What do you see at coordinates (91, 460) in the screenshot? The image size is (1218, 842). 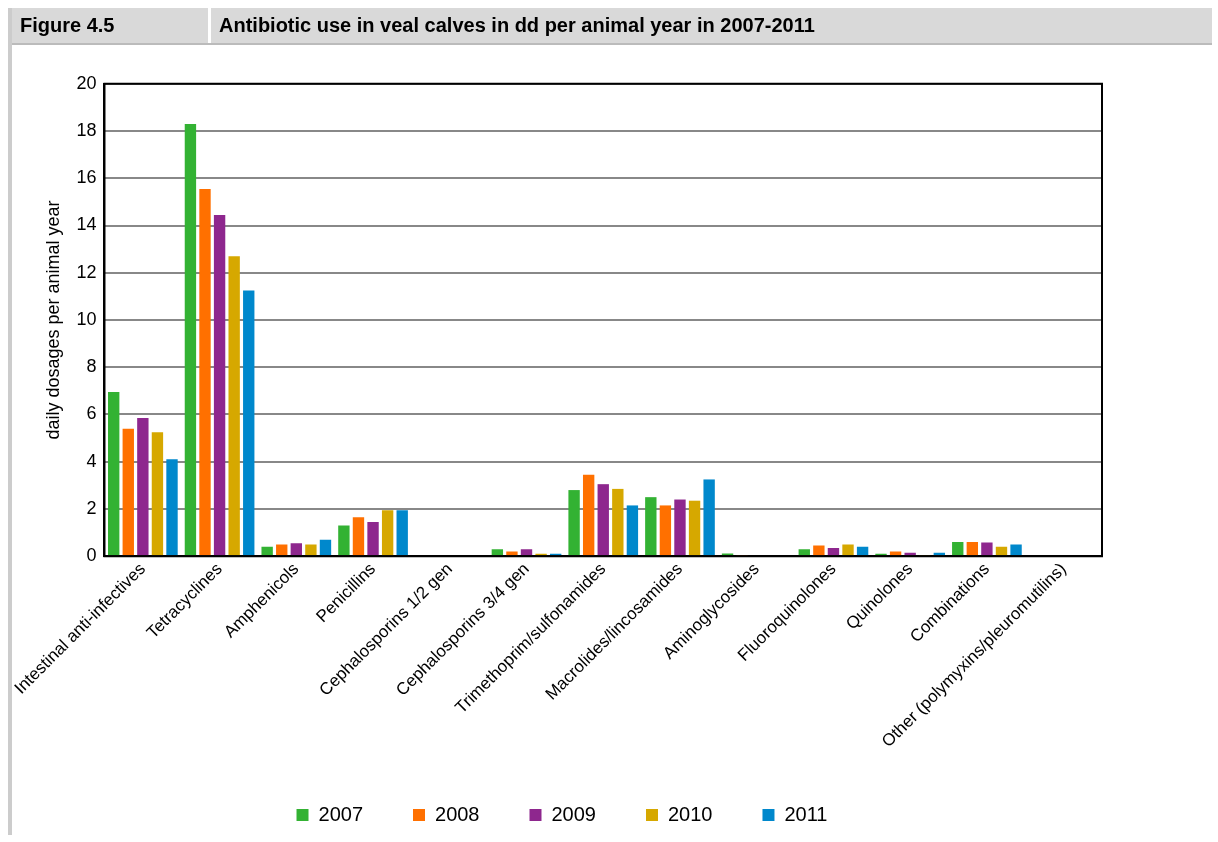 I see `y-tick-label: 4` at bounding box center [91, 460].